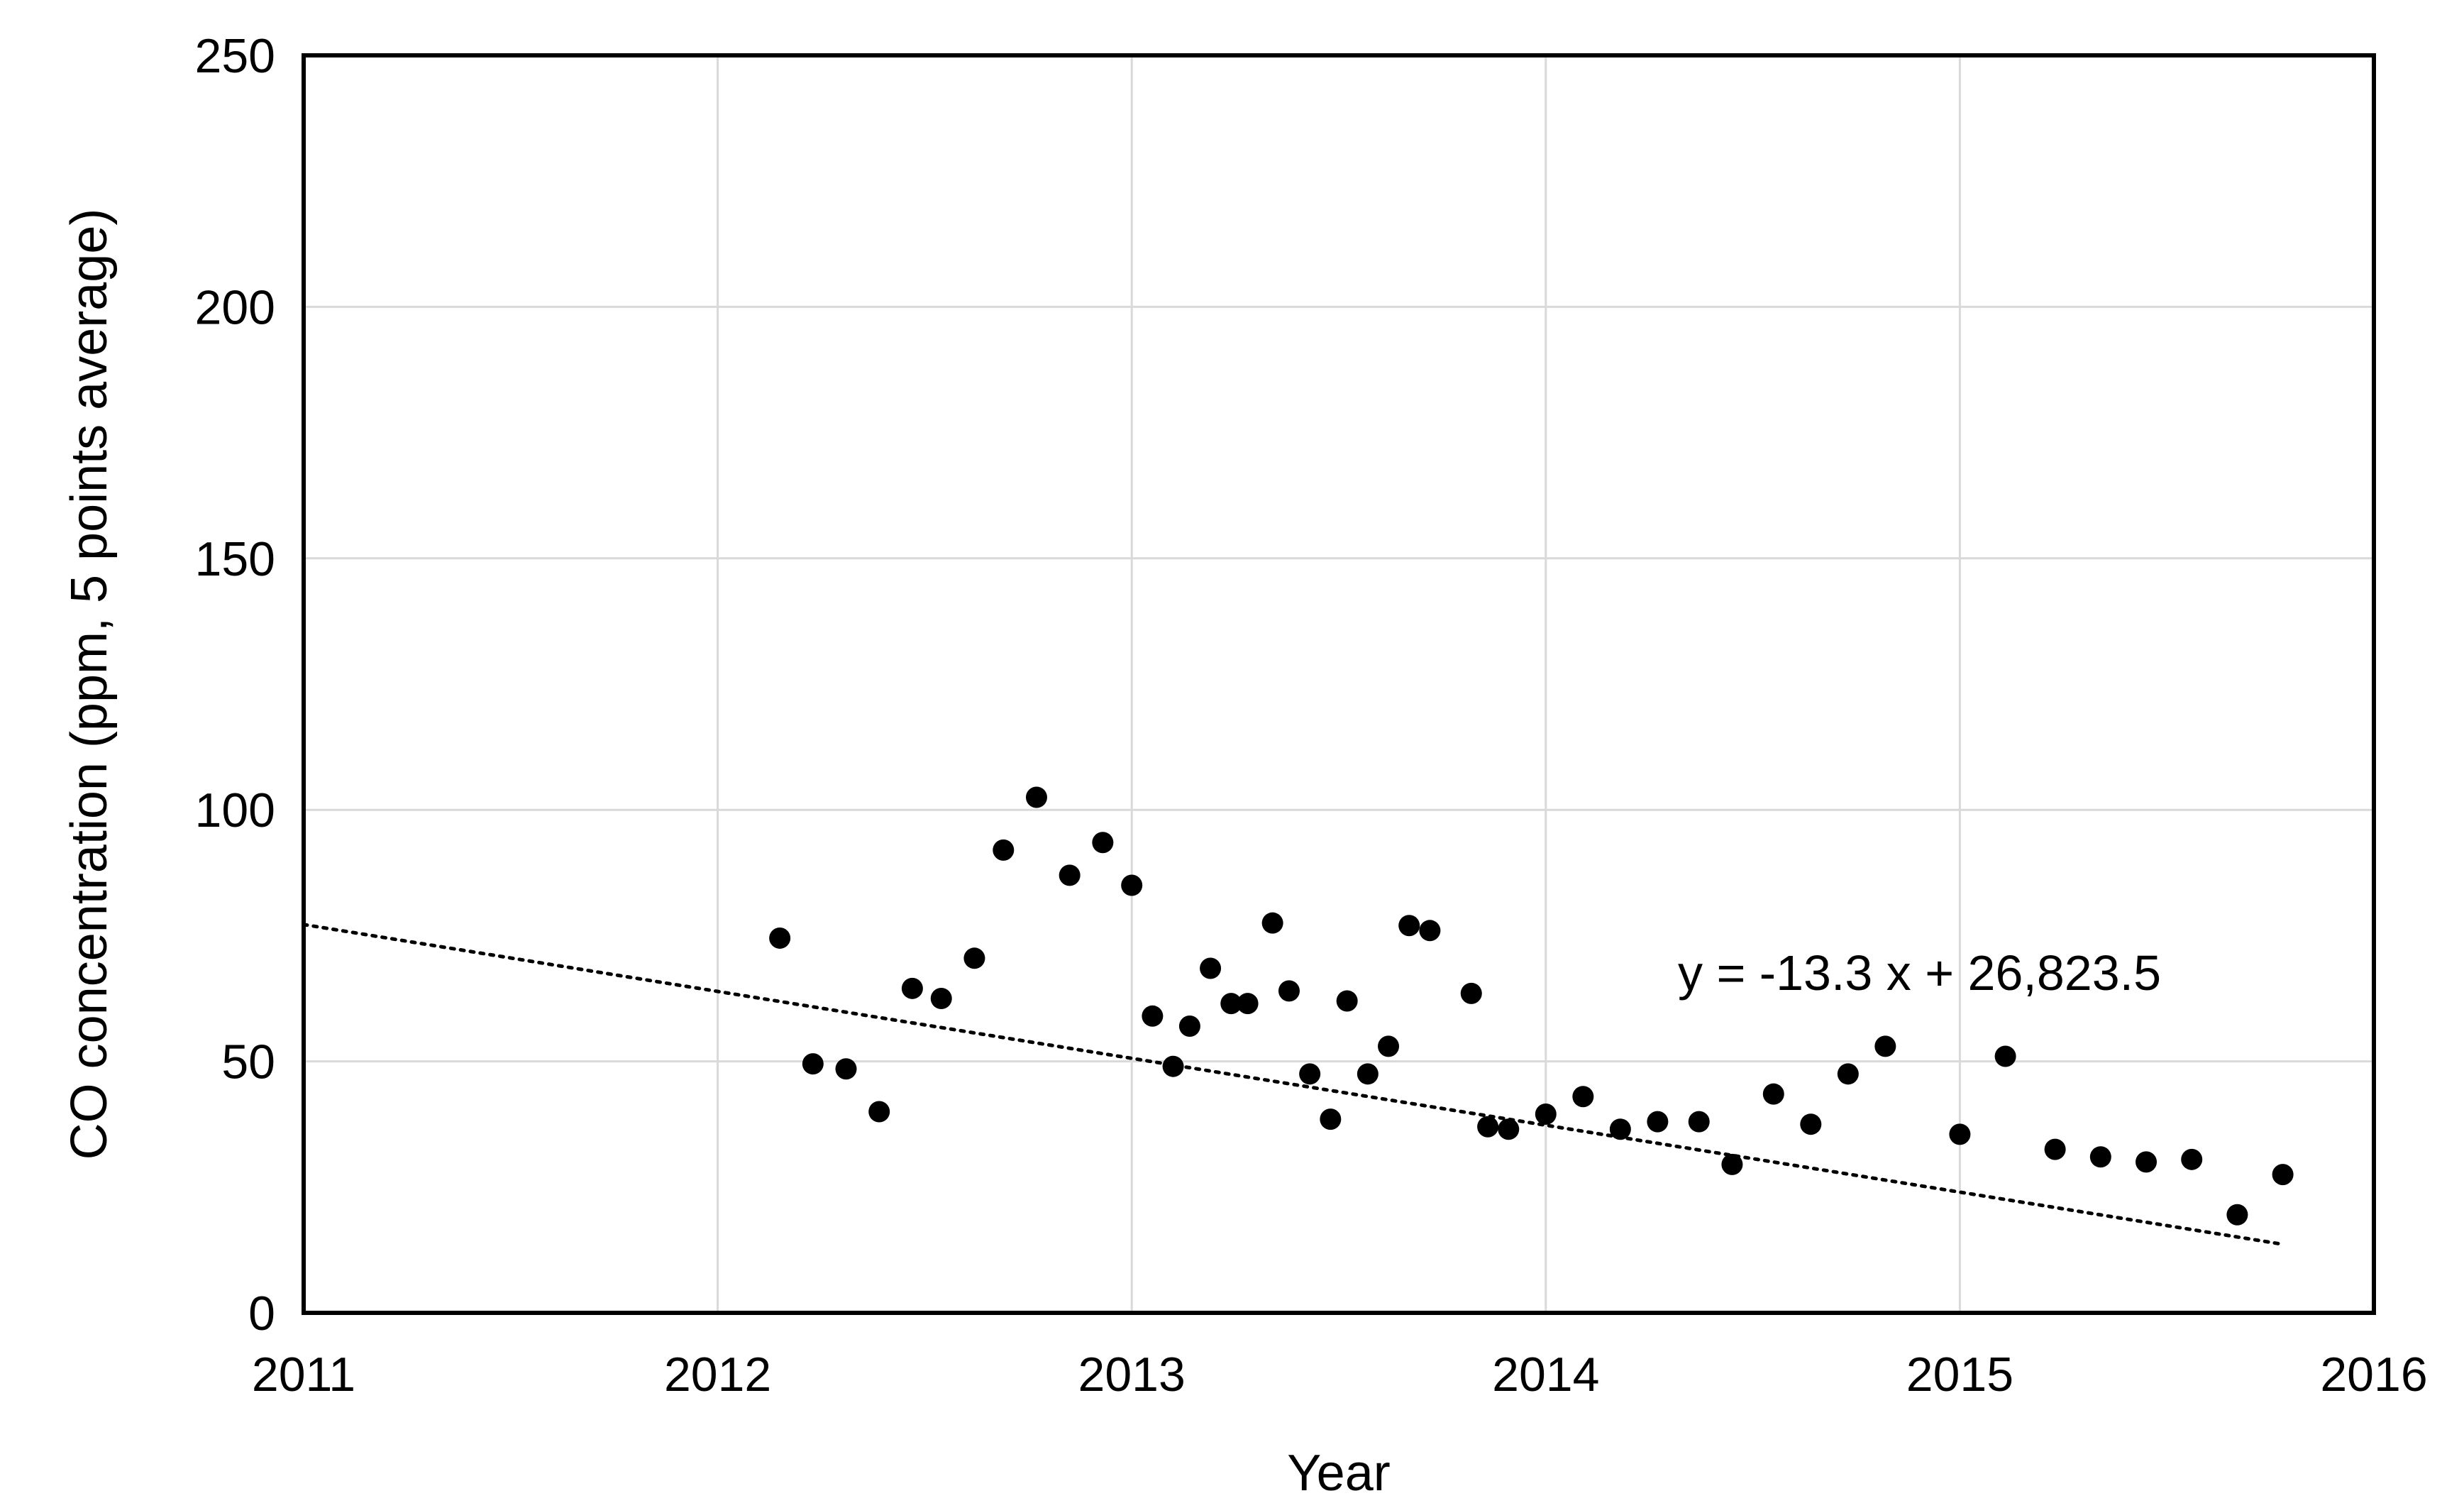 This screenshot has height=1508, width=2464. What do you see at coordinates (1338, 1473) in the screenshot?
I see `x-axis-title: Year` at bounding box center [1338, 1473].